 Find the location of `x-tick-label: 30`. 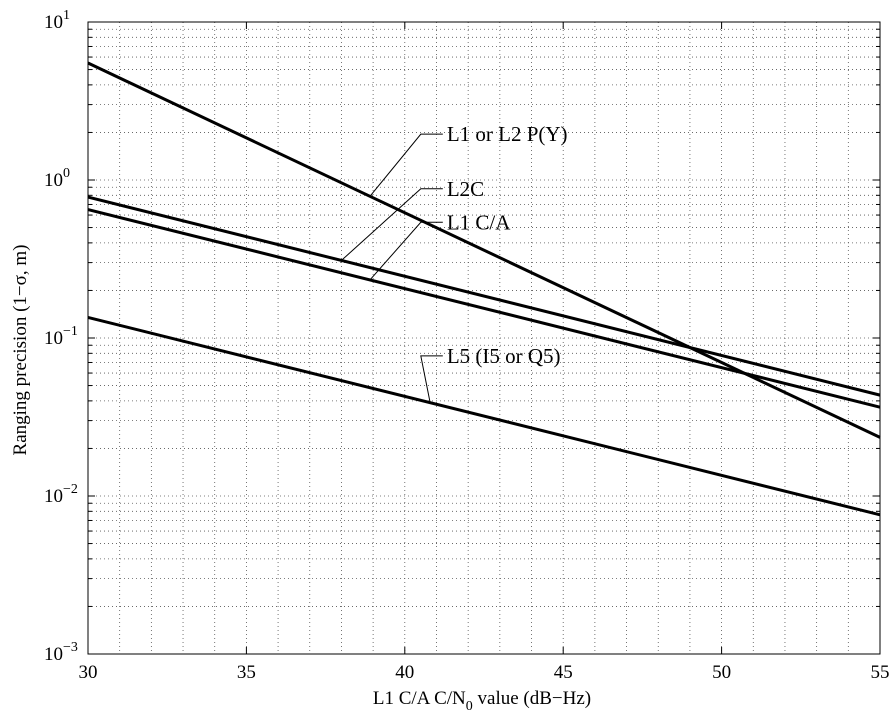

x-tick-label: 30 is located at coordinates (88, 672).